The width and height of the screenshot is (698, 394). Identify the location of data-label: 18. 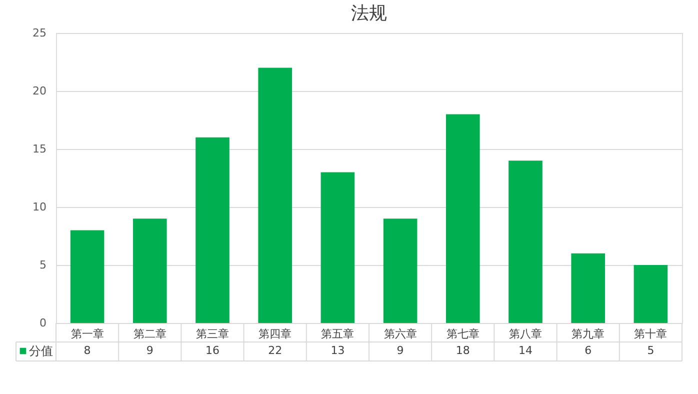
(463, 350).